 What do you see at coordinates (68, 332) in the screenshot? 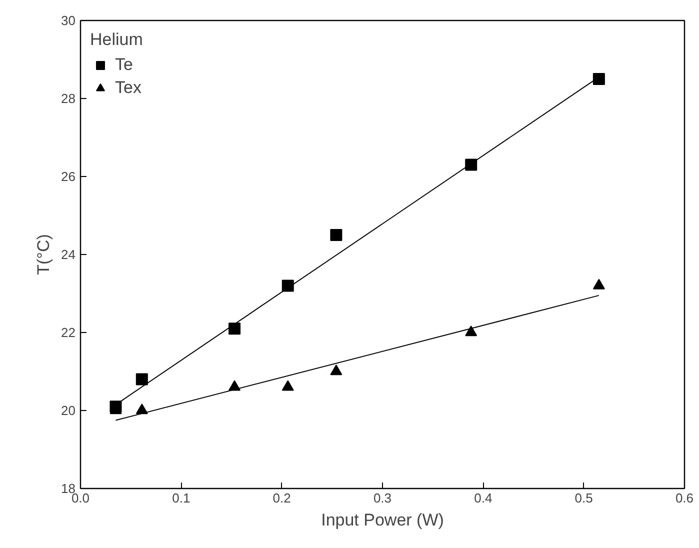
I see `y-tick-label: 22` at bounding box center [68, 332].